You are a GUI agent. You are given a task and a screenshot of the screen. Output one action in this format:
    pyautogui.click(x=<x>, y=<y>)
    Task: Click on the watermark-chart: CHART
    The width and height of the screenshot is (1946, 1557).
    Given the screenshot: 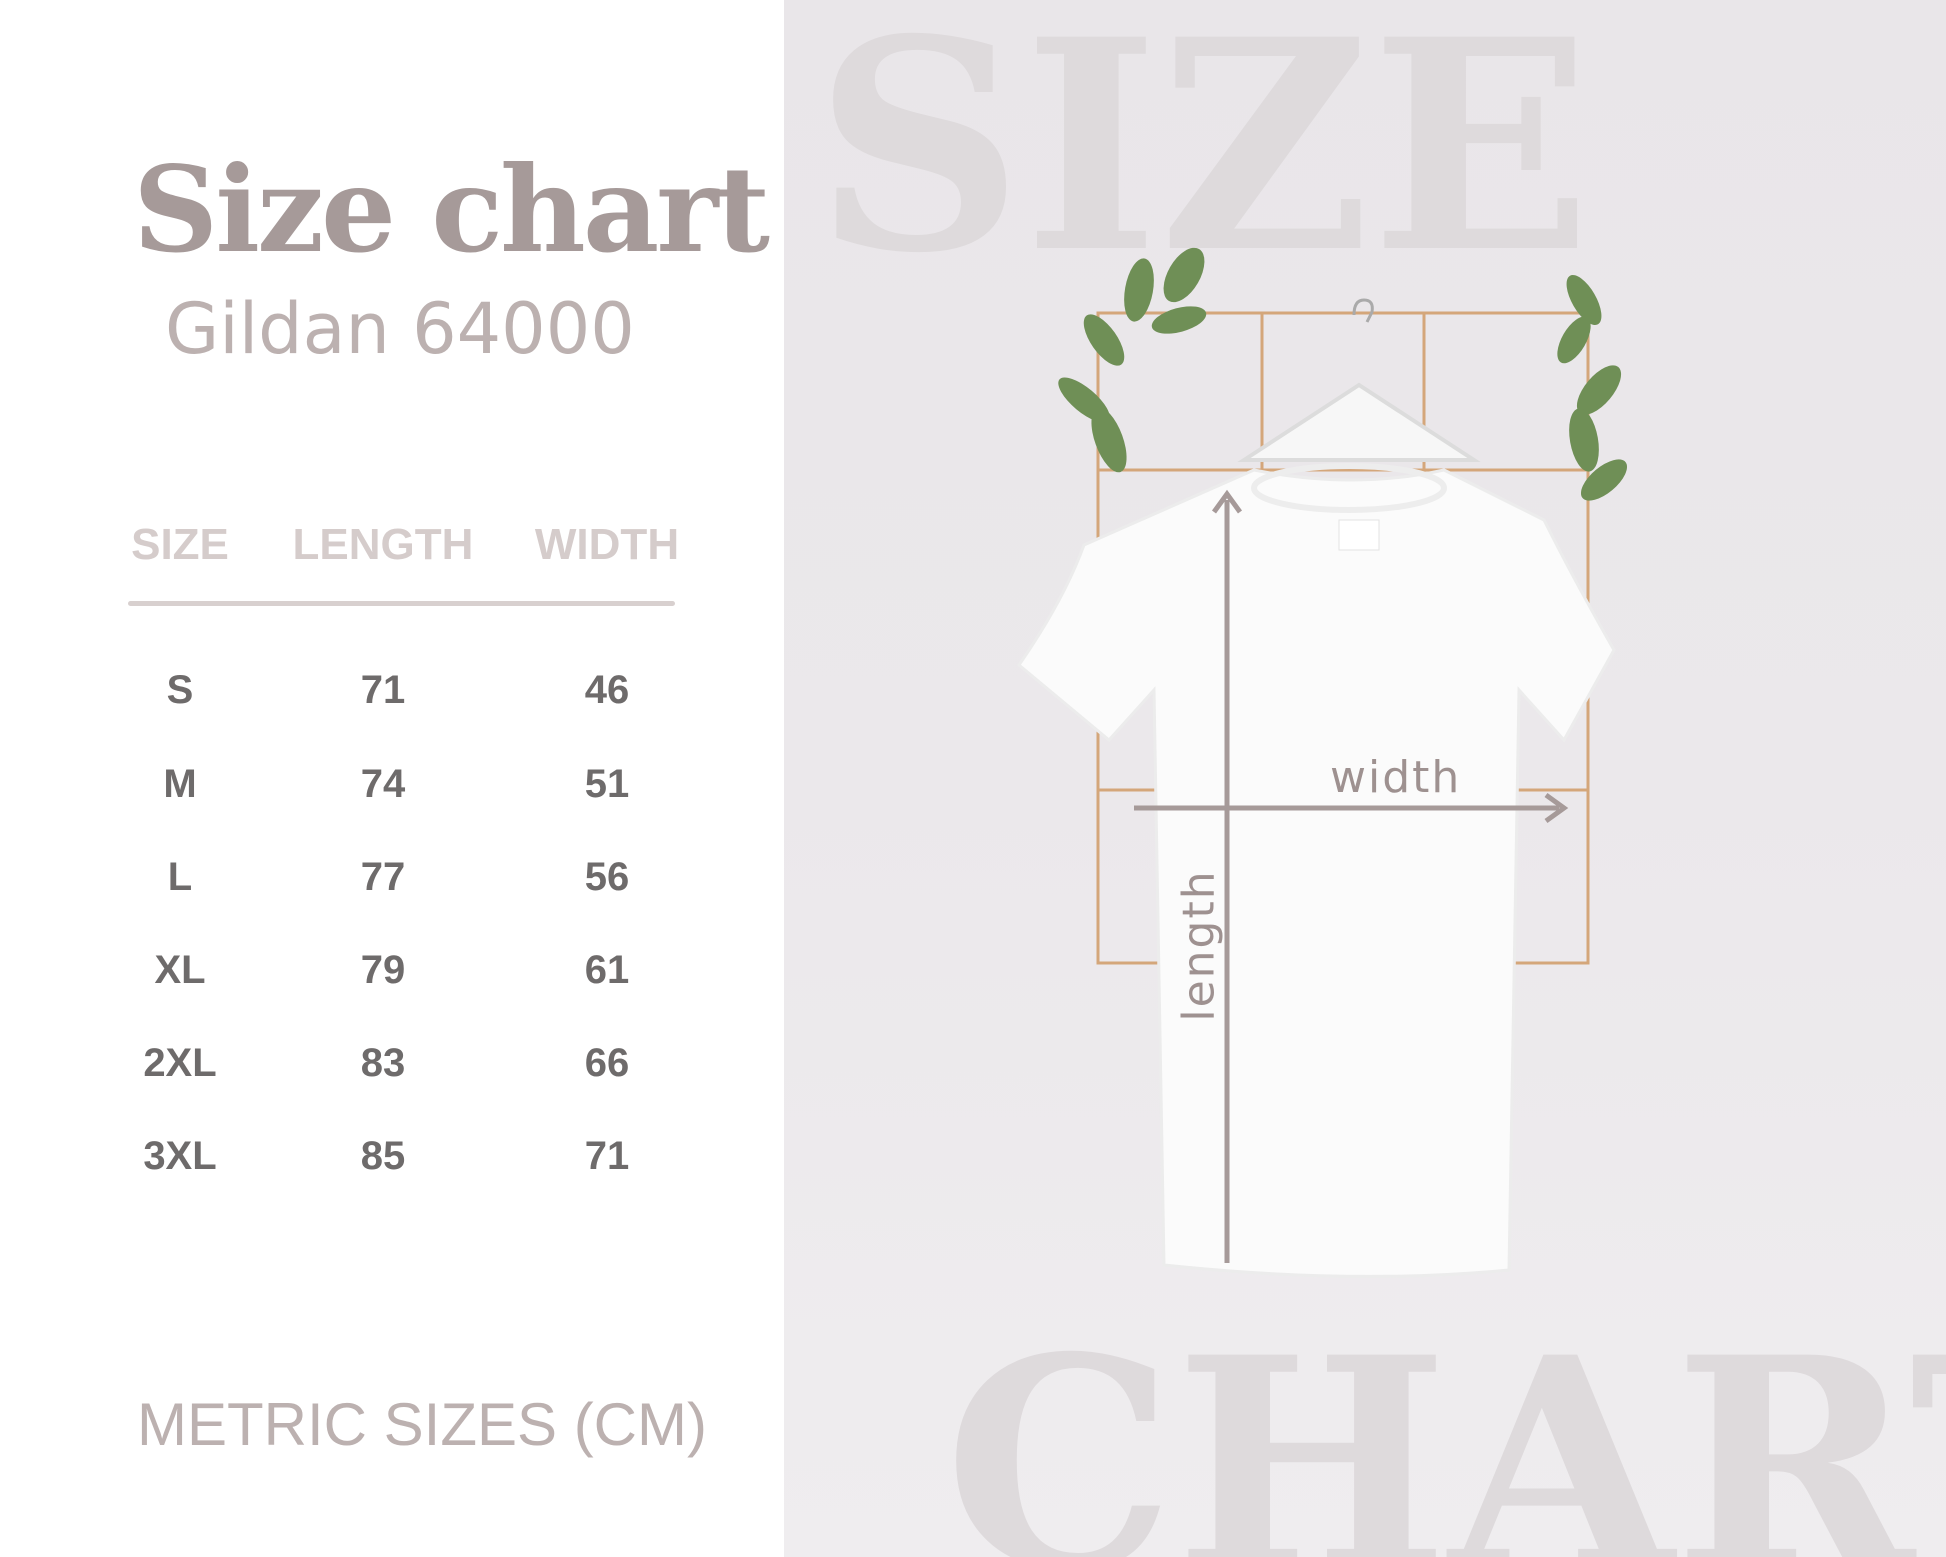 What is the action you would take?
    pyautogui.click(x=1445, y=1426)
    